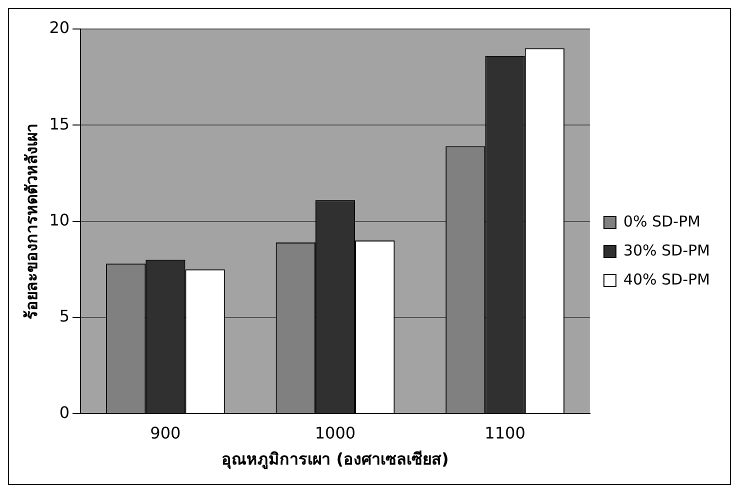  Describe the element at coordinates (59, 28) in the screenshot. I see `y-tick-label: 20` at that location.